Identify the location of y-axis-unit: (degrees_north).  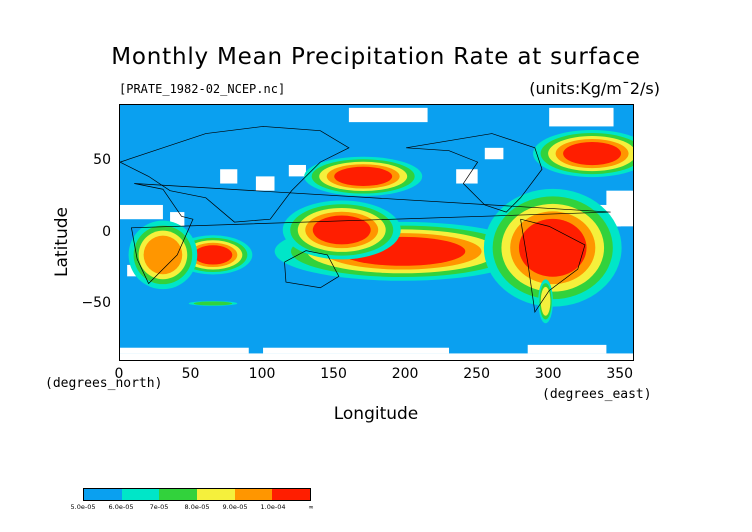
(104, 383).